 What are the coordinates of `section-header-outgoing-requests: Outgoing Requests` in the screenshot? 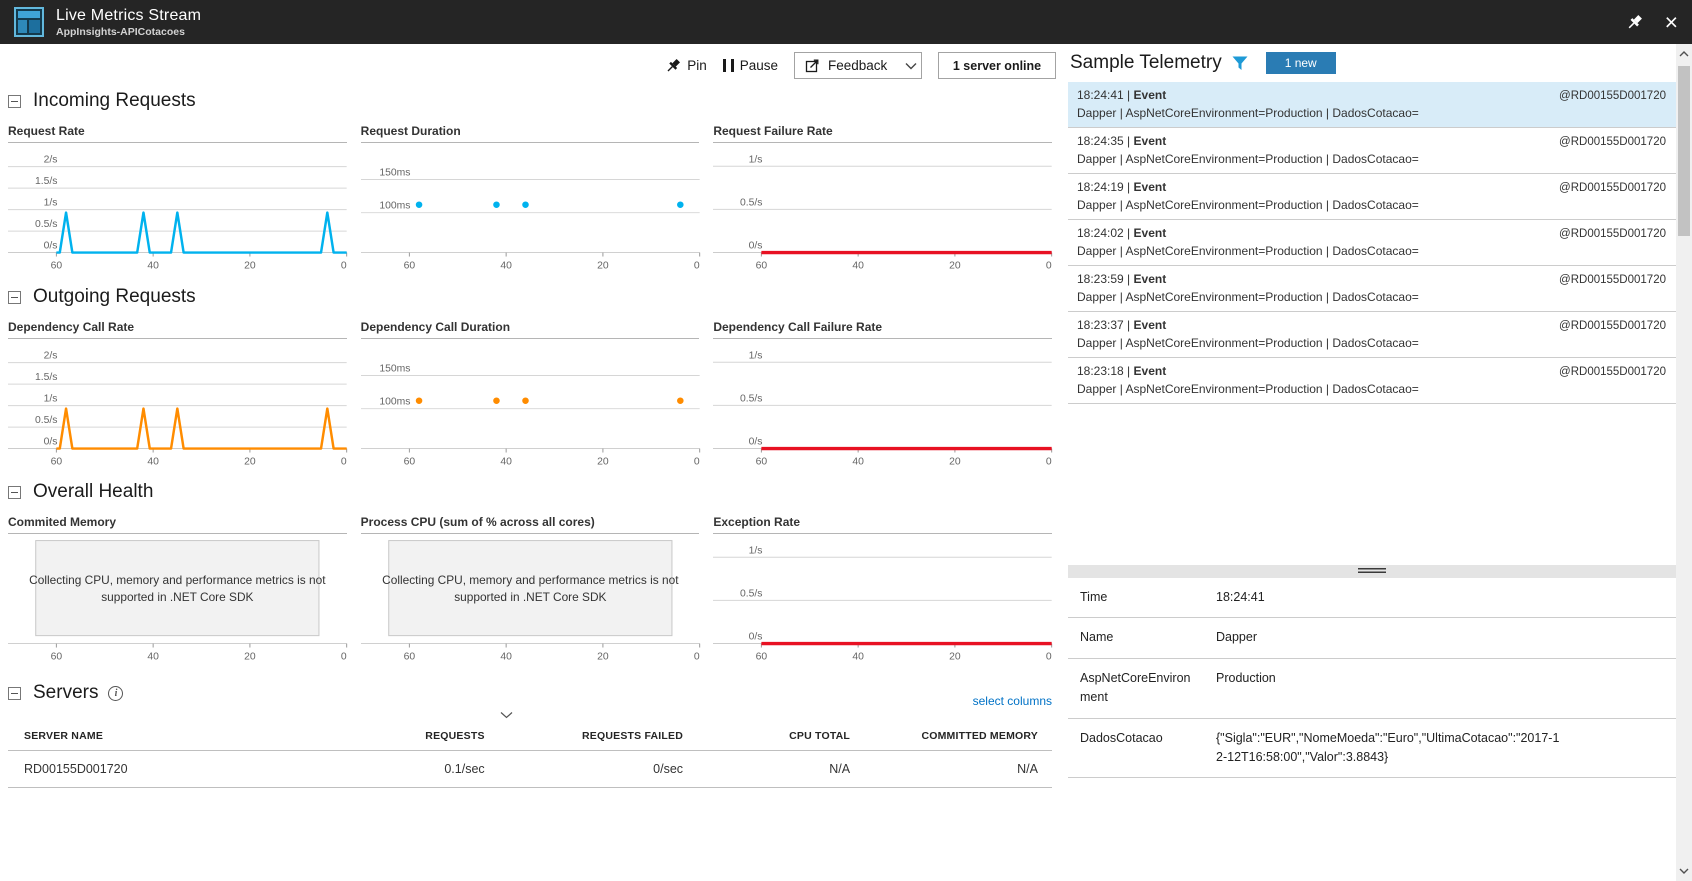 It's located at (102, 297).